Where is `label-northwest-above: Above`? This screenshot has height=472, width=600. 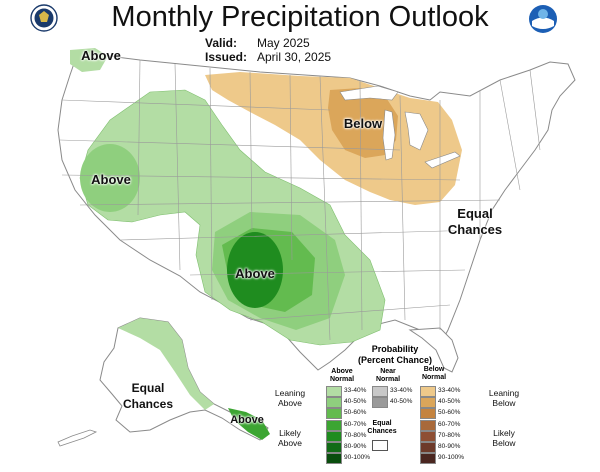 label-northwest-above: Above is located at coordinates (101, 55).